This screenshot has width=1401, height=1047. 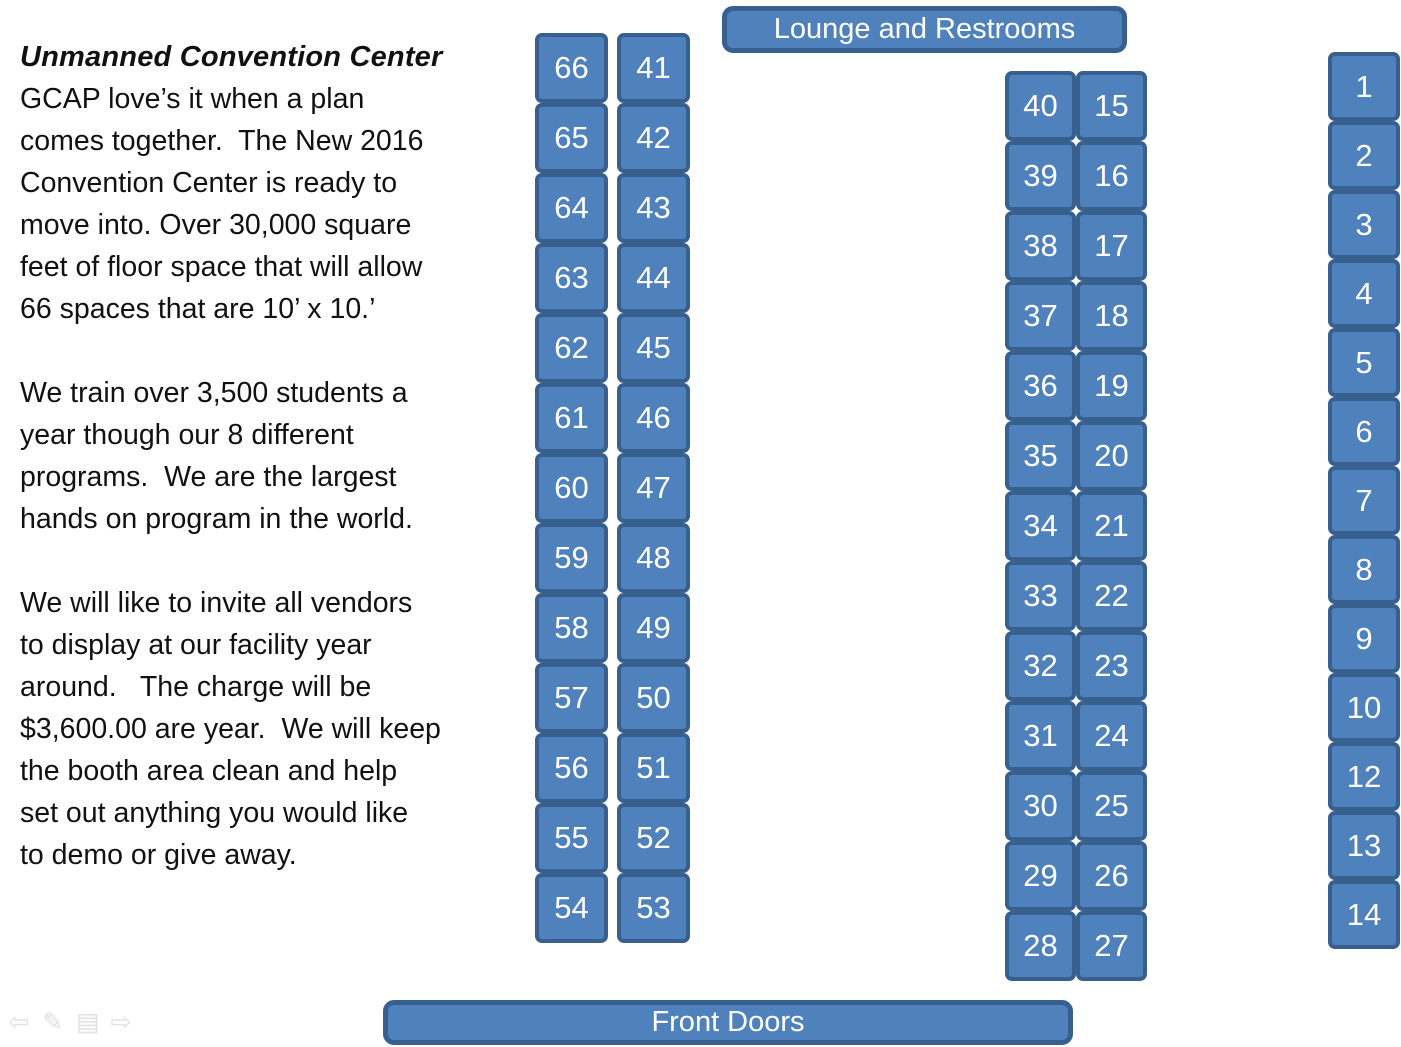 I want to click on booth-cell: 22, so click(x=1111, y=596).